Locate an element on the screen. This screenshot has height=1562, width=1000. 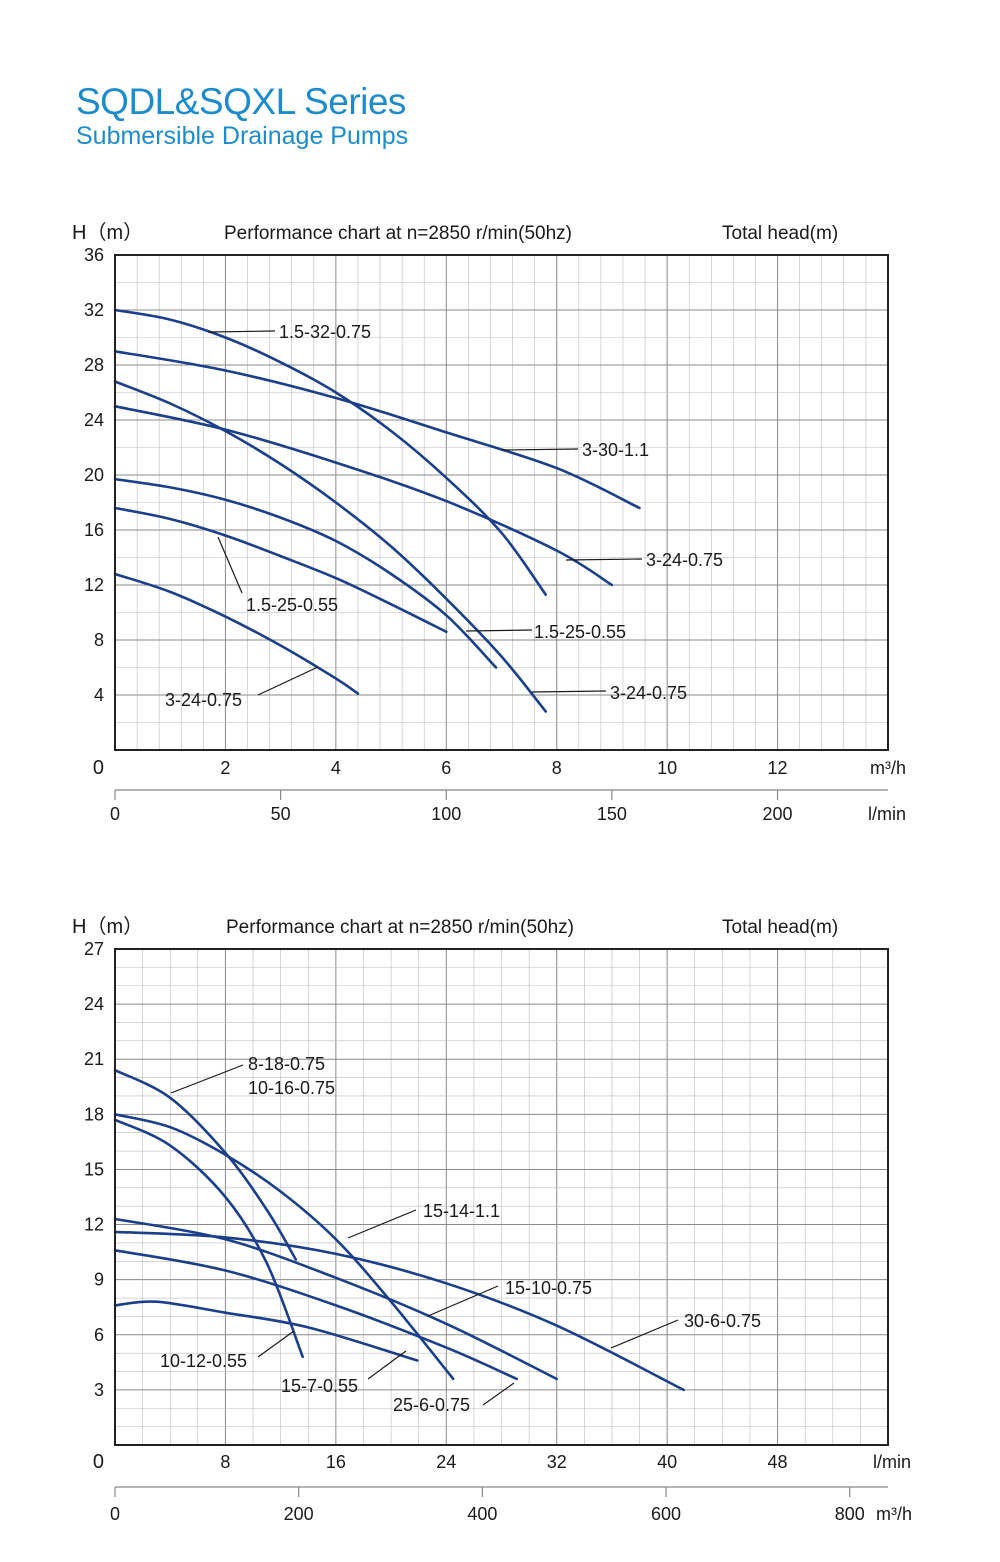
y-tick-label: 3 is located at coordinates (99, 1390).